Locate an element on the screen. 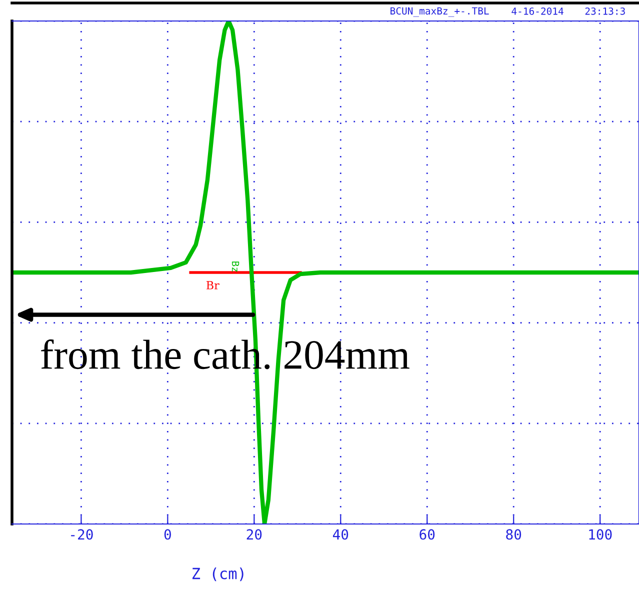 The image size is (639, 599). annotation: Bz is located at coordinates (236, 267).